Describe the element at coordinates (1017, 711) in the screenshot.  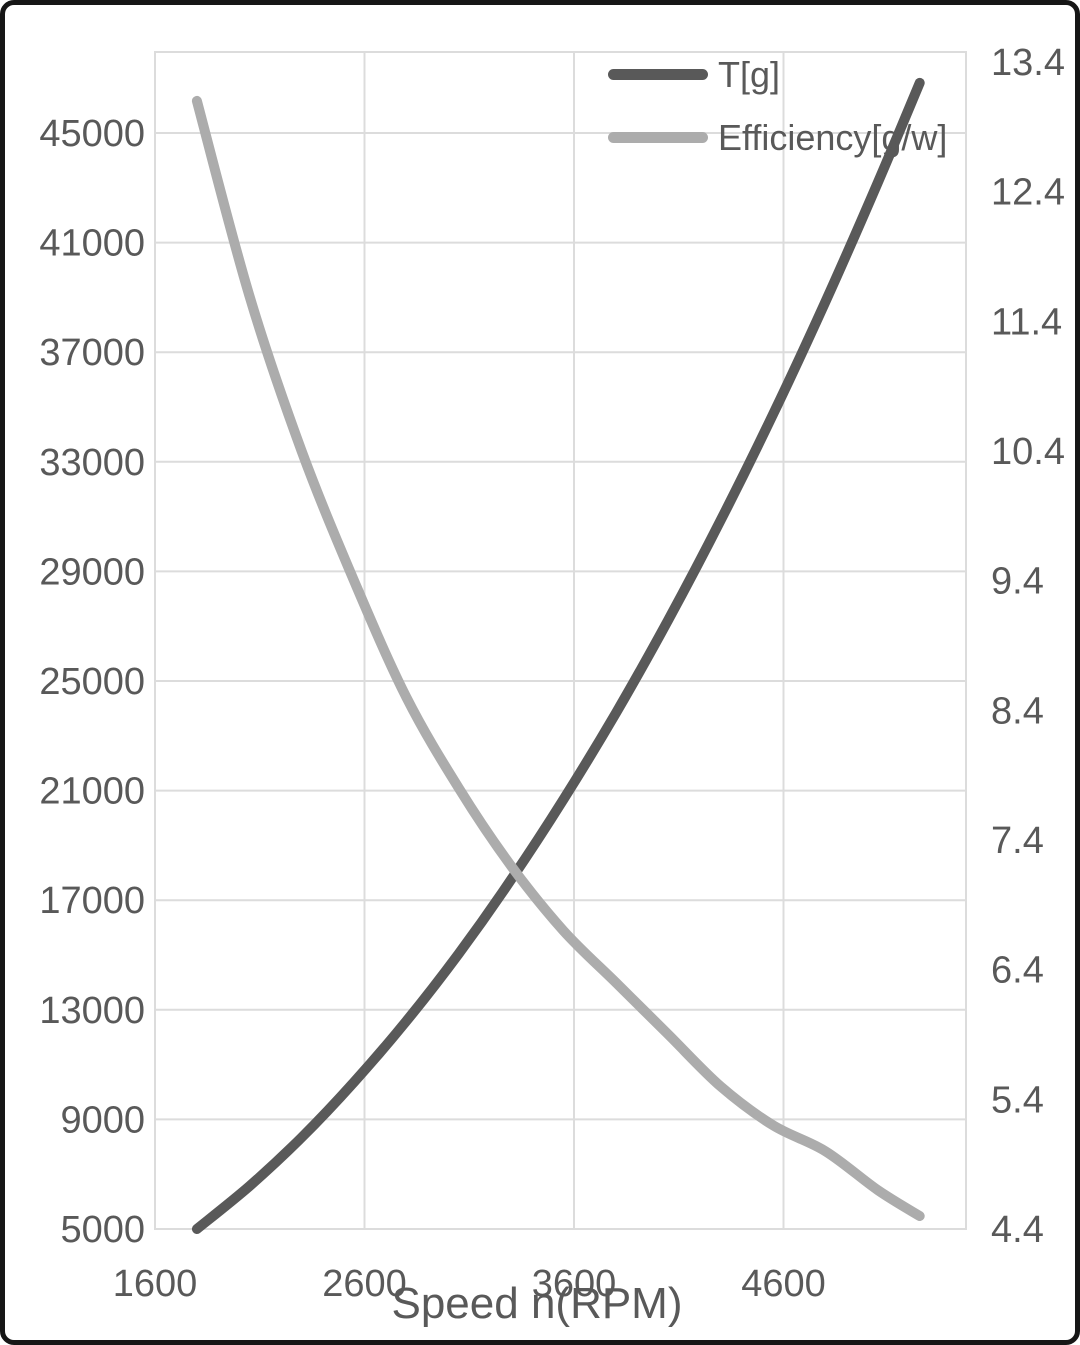
I see `right-axis-tick-label: 8.4` at that location.